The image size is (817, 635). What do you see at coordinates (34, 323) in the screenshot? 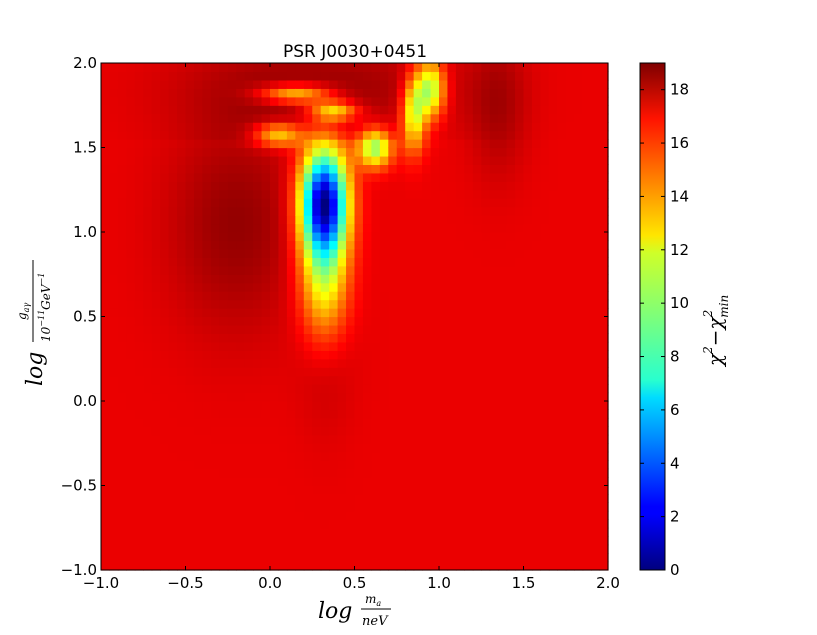
I see `y-axis-label: log gaγ 10−11GeV−1` at bounding box center [34, 323].